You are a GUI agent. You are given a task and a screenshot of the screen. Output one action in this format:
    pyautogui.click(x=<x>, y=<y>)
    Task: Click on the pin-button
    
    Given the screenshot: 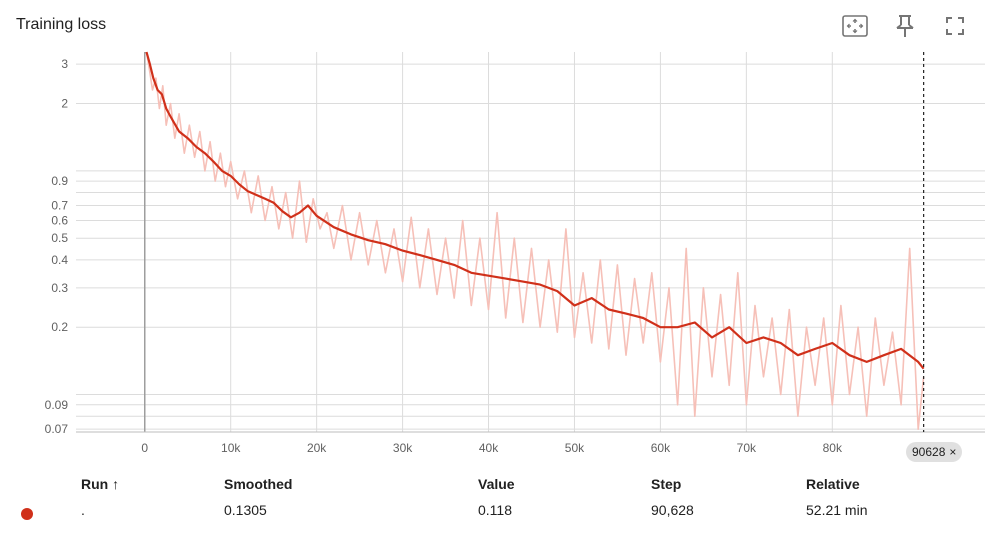 What is the action you would take?
    pyautogui.click(x=905, y=26)
    